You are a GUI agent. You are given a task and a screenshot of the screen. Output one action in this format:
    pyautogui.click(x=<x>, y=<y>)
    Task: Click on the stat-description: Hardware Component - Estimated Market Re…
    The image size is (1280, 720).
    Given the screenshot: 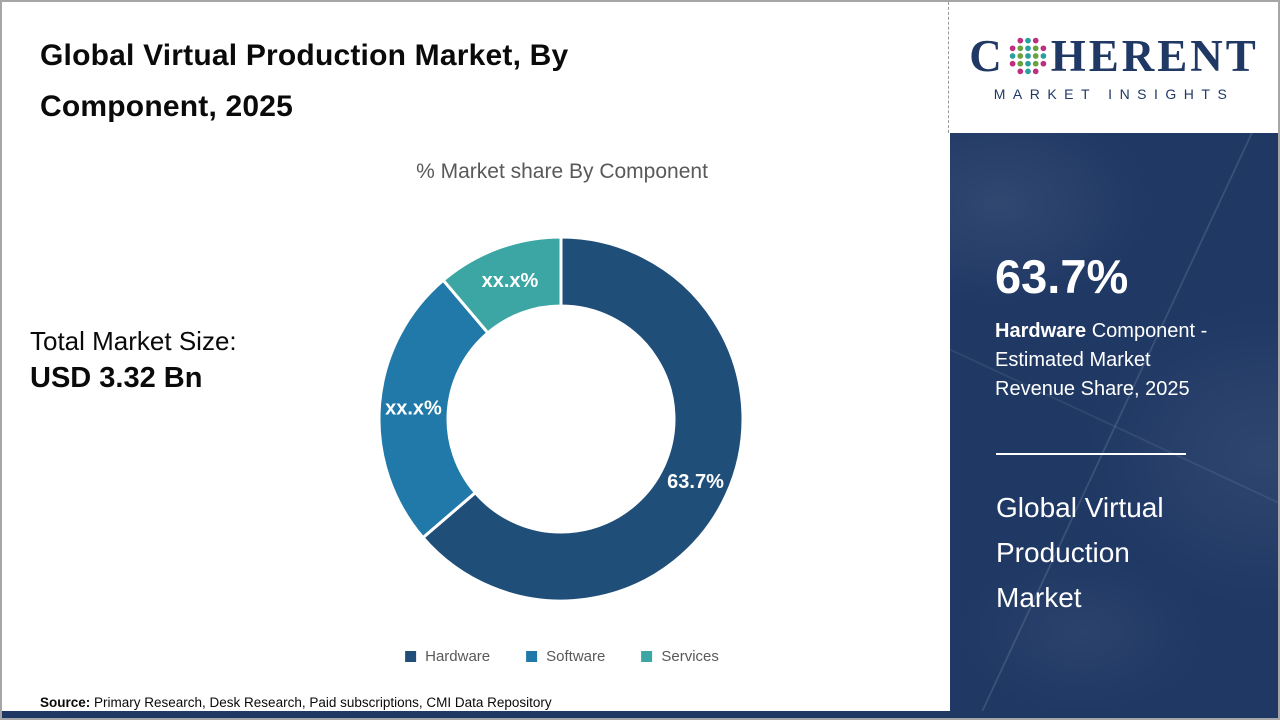 What is the action you would take?
    pyautogui.click(x=1101, y=360)
    